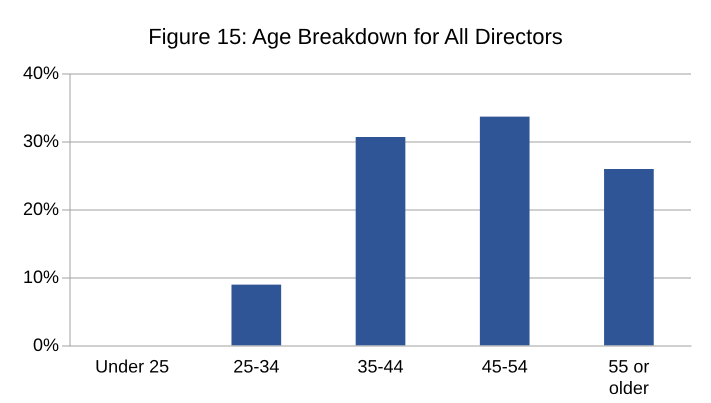 The width and height of the screenshot is (711, 403). I want to click on x-tick-label: Under 25, so click(132, 366).